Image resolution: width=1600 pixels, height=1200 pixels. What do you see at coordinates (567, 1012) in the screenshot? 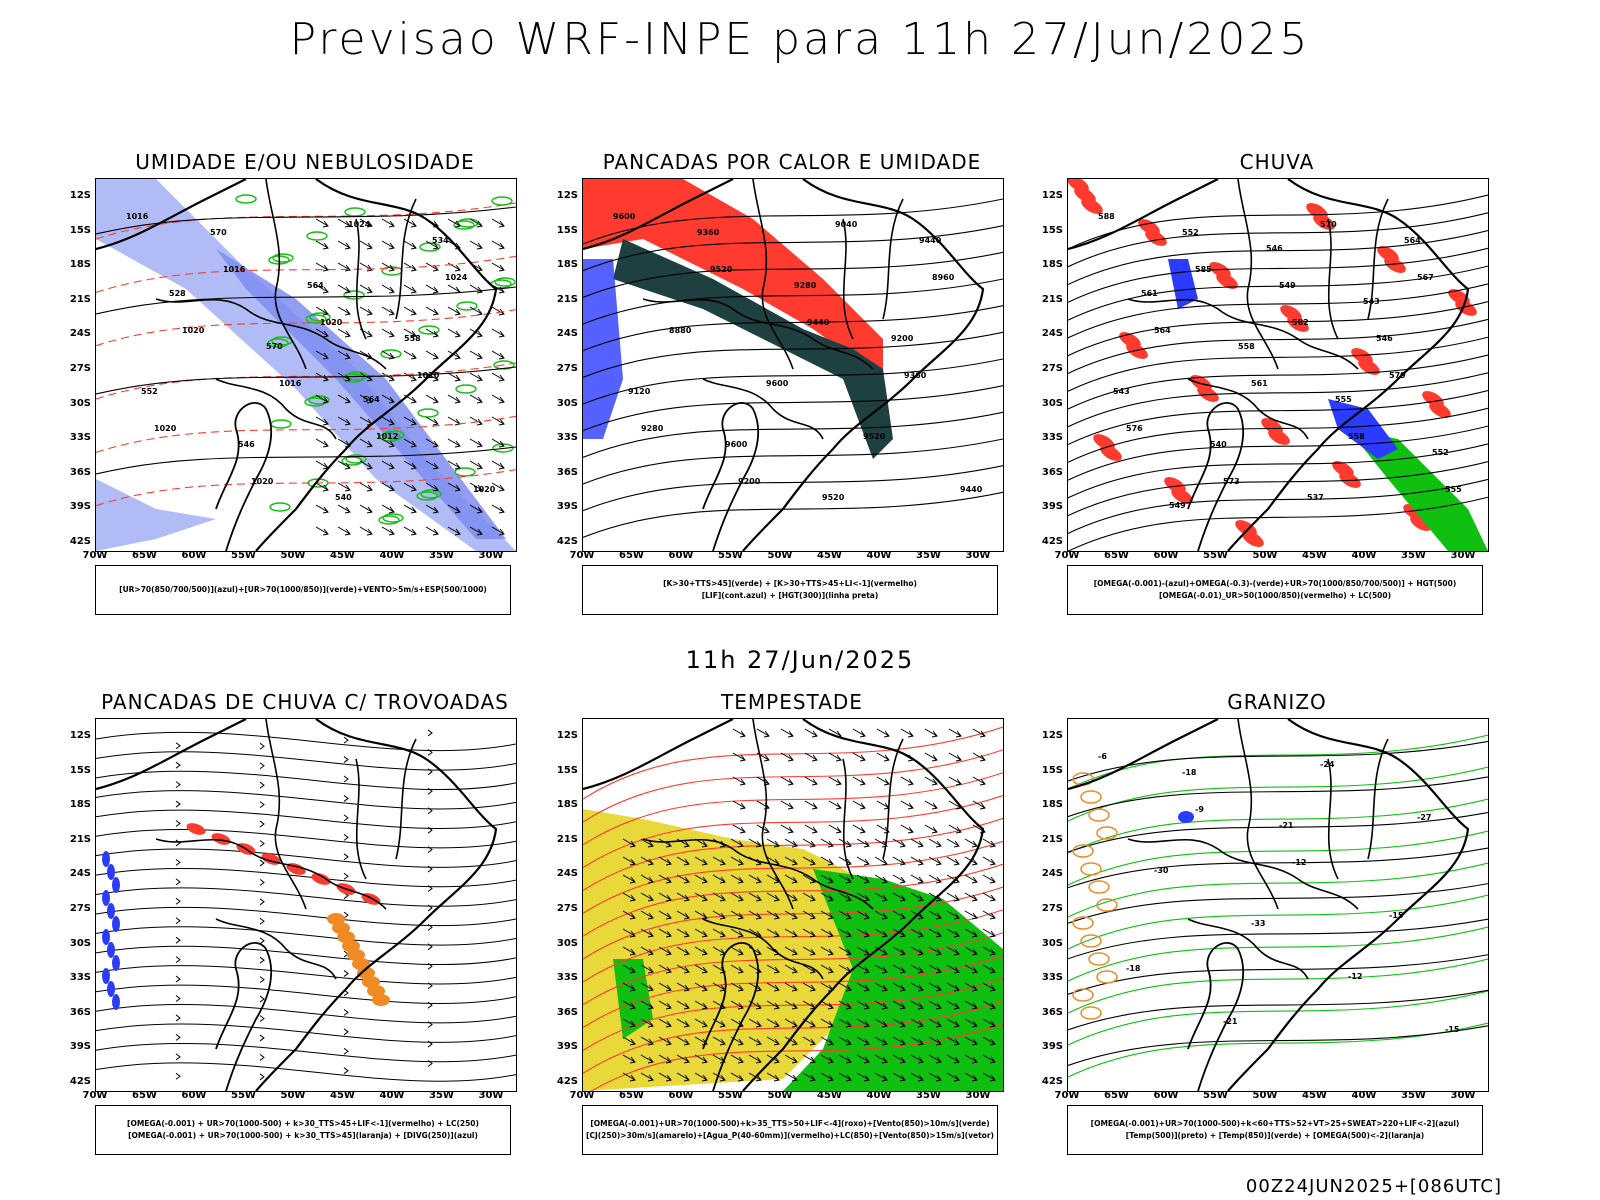
I see `lat-tick-label: 36S` at bounding box center [567, 1012].